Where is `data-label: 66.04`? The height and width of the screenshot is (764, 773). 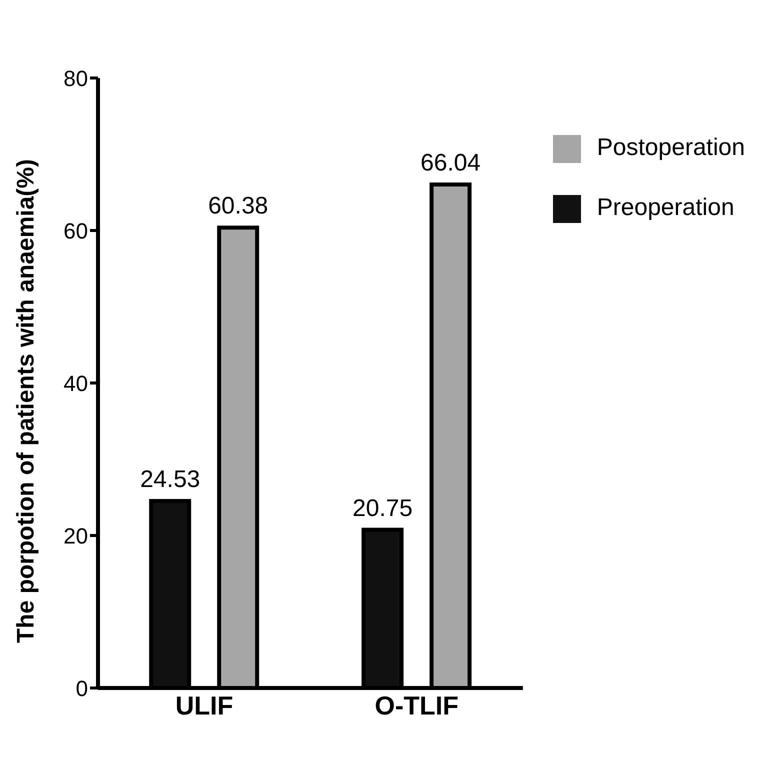
data-label: 66.04 is located at coordinates (450, 162).